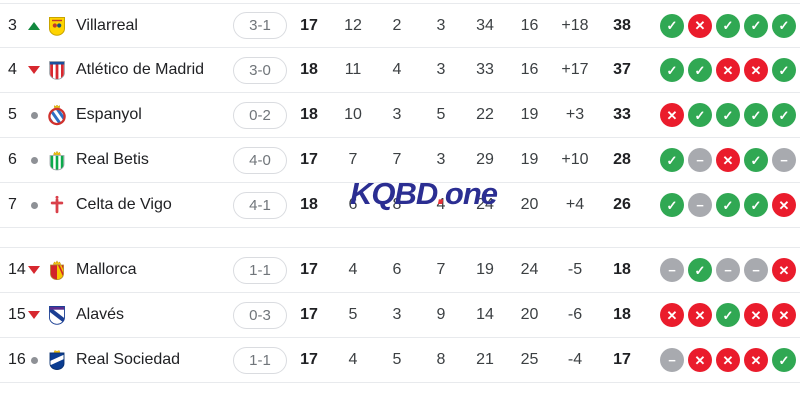 The width and height of the screenshot is (800, 400). Describe the element at coordinates (112, 159) in the screenshot. I see `team-name: Real Betis` at that location.